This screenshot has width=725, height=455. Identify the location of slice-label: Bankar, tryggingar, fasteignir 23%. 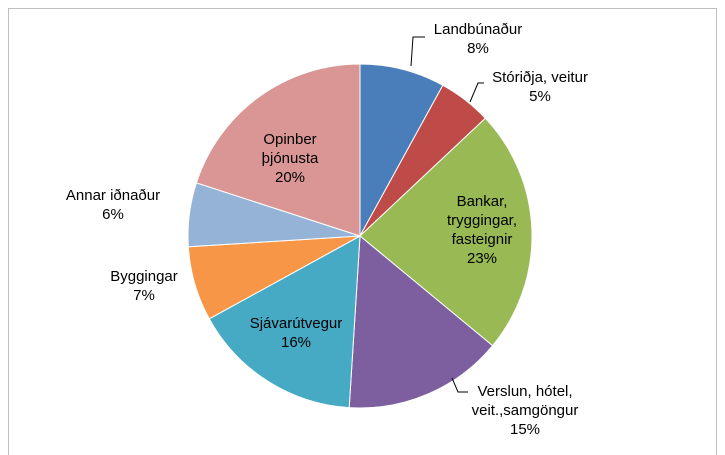
(482, 230).